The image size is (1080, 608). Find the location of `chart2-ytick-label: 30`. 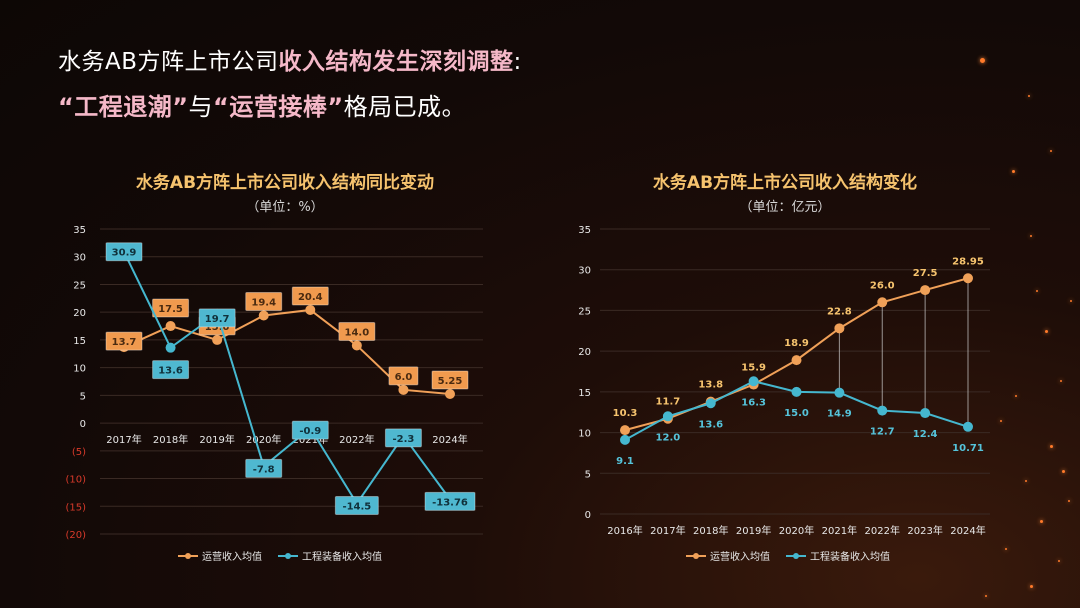

chart2-ytick-label: 30 is located at coordinates (584, 271).